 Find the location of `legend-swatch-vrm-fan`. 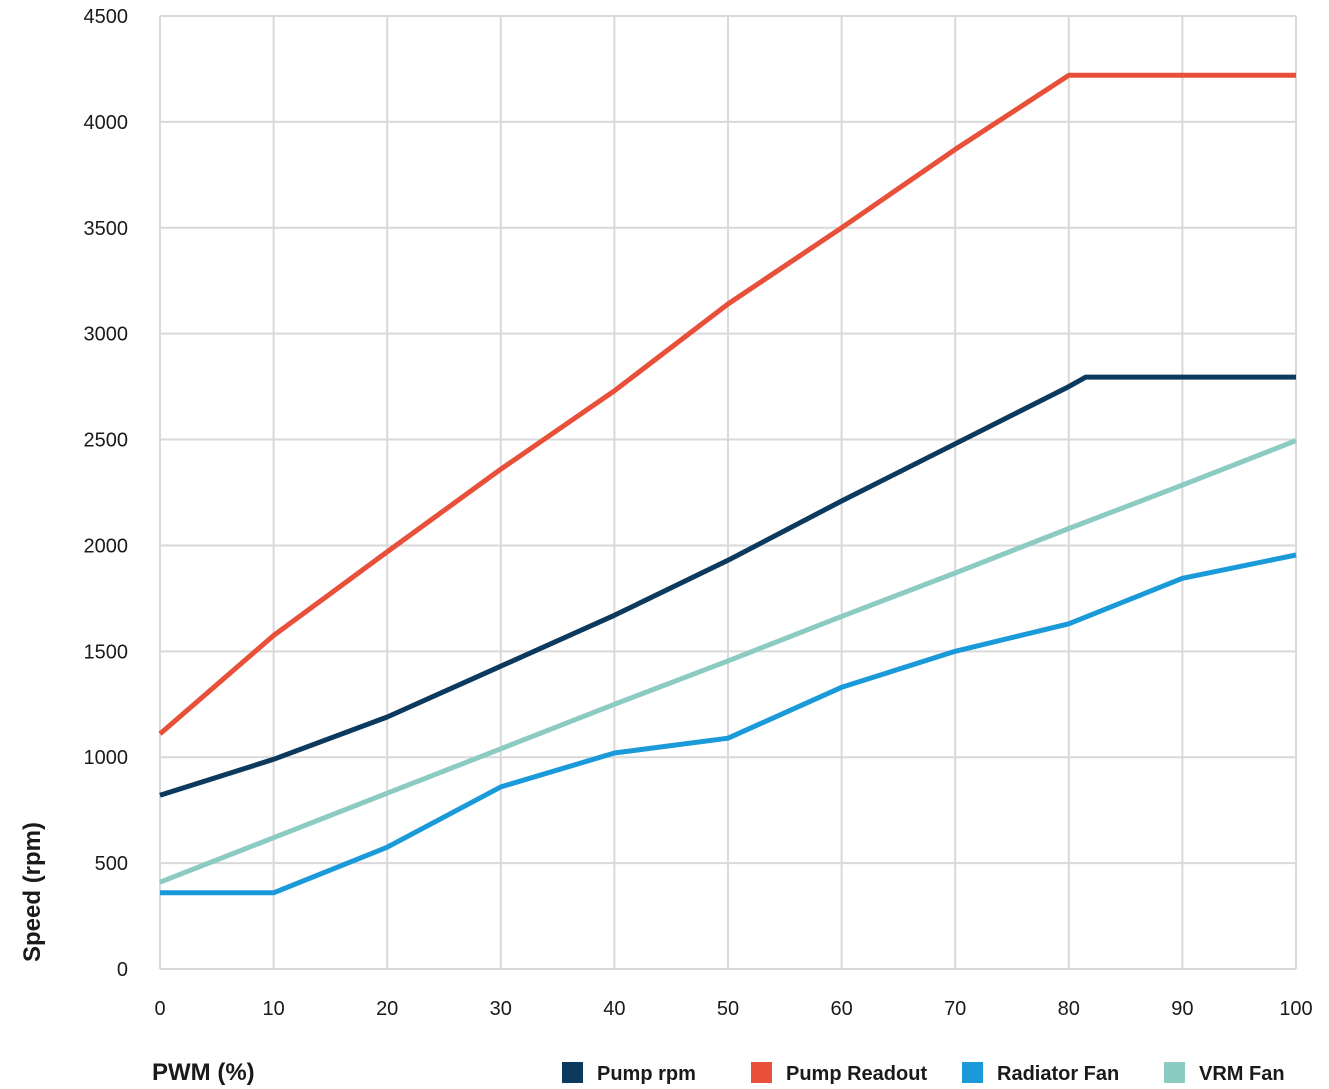

legend-swatch-vrm-fan is located at coordinates (1174, 1072).